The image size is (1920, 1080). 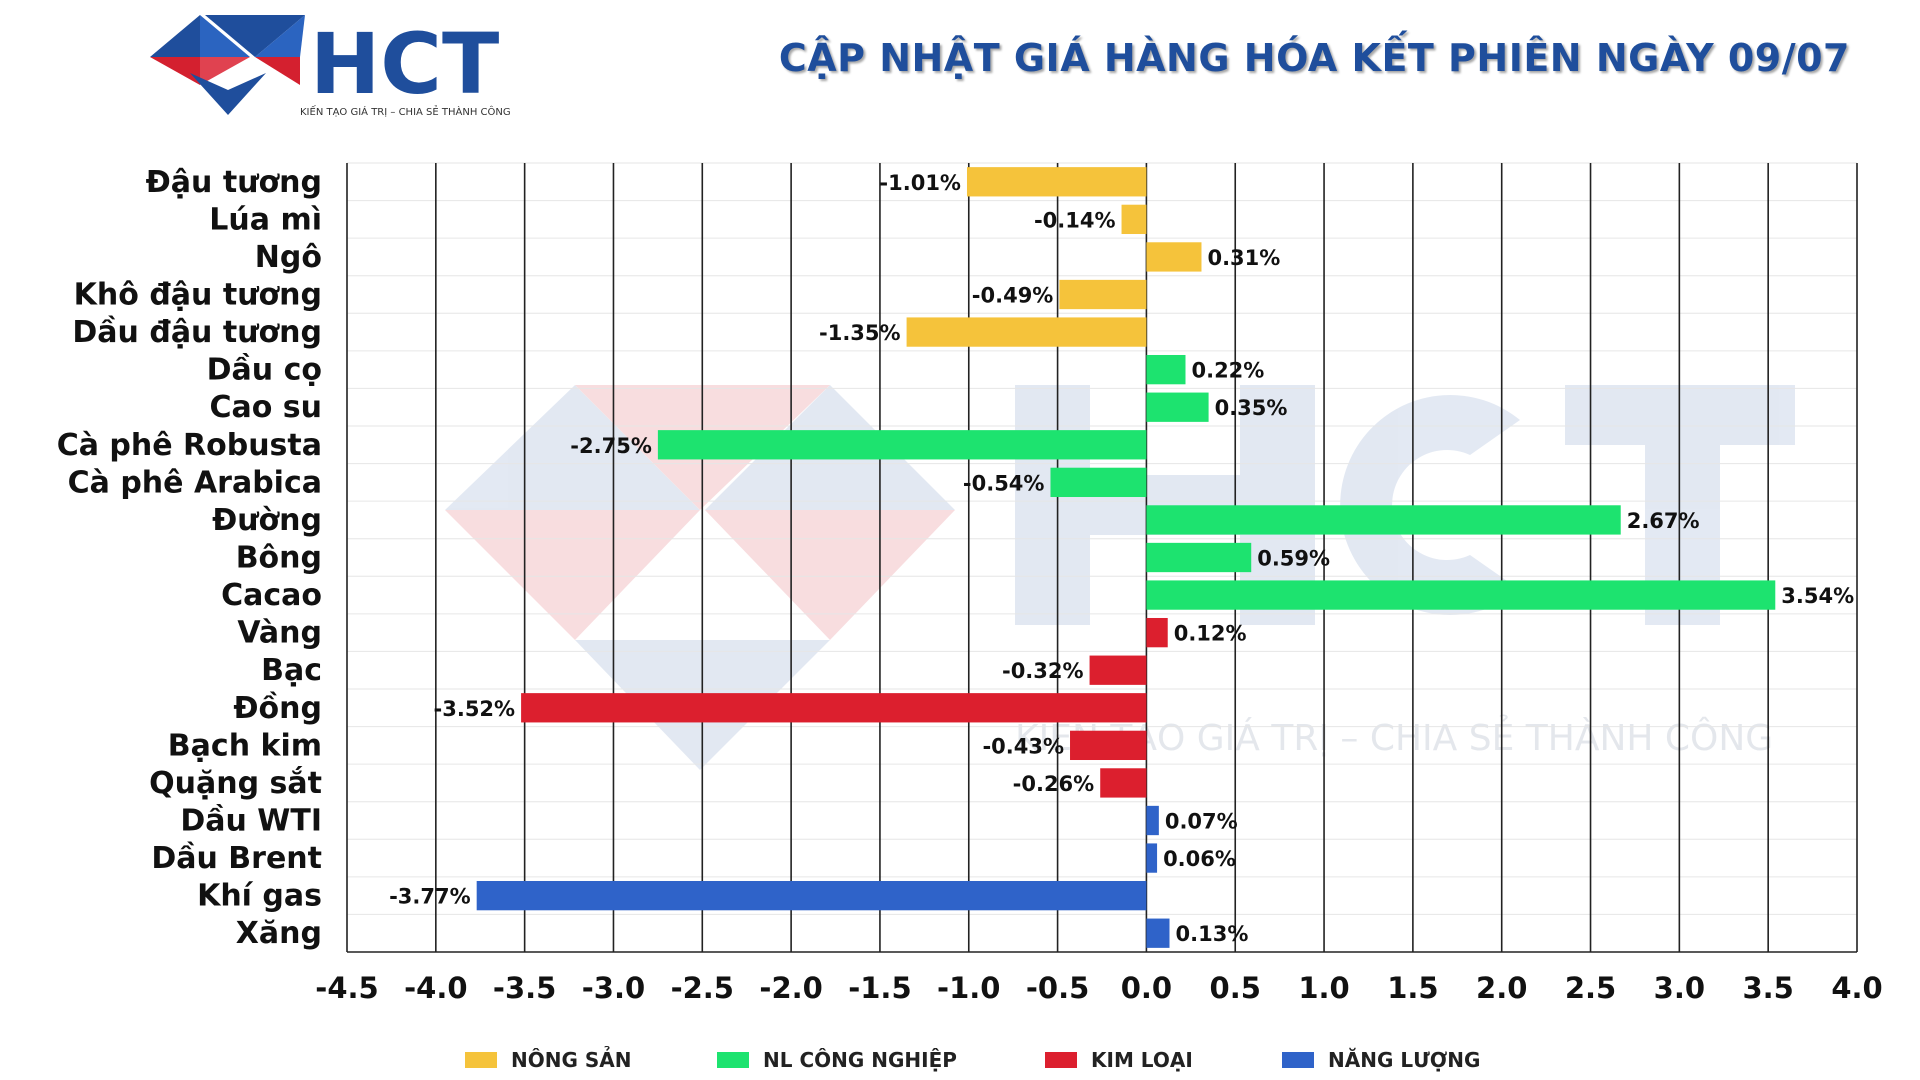 What do you see at coordinates (430, 897) in the screenshot?
I see `data-label: -3.77%` at bounding box center [430, 897].